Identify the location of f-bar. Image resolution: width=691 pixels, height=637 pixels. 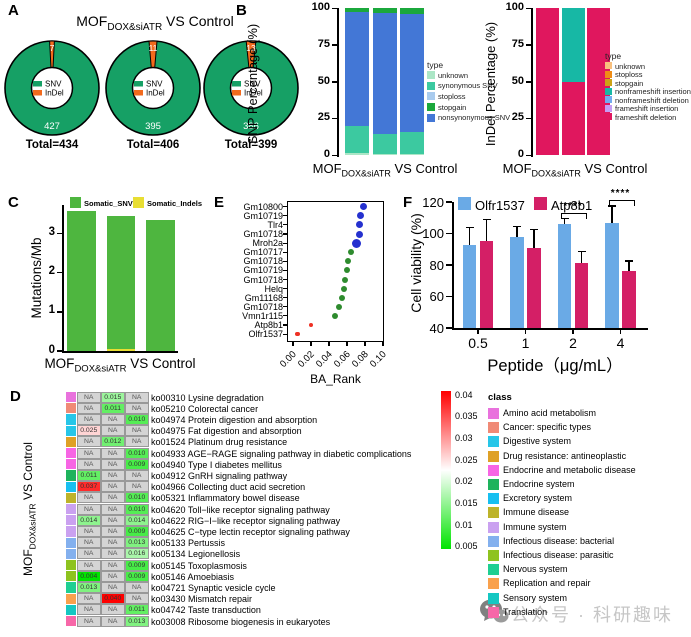
(612, 275).